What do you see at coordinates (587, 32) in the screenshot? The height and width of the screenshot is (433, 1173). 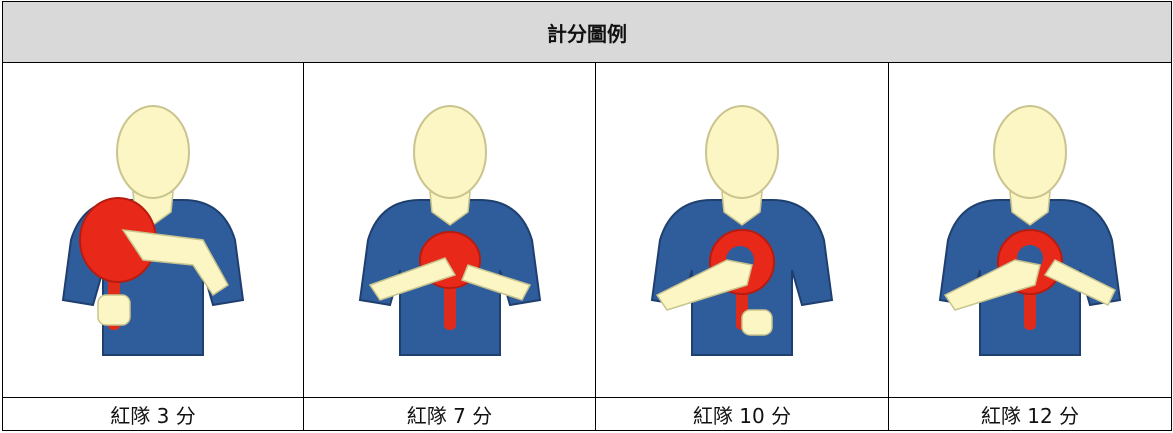 I see `table-title: 計分圖例` at bounding box center [587, 32].